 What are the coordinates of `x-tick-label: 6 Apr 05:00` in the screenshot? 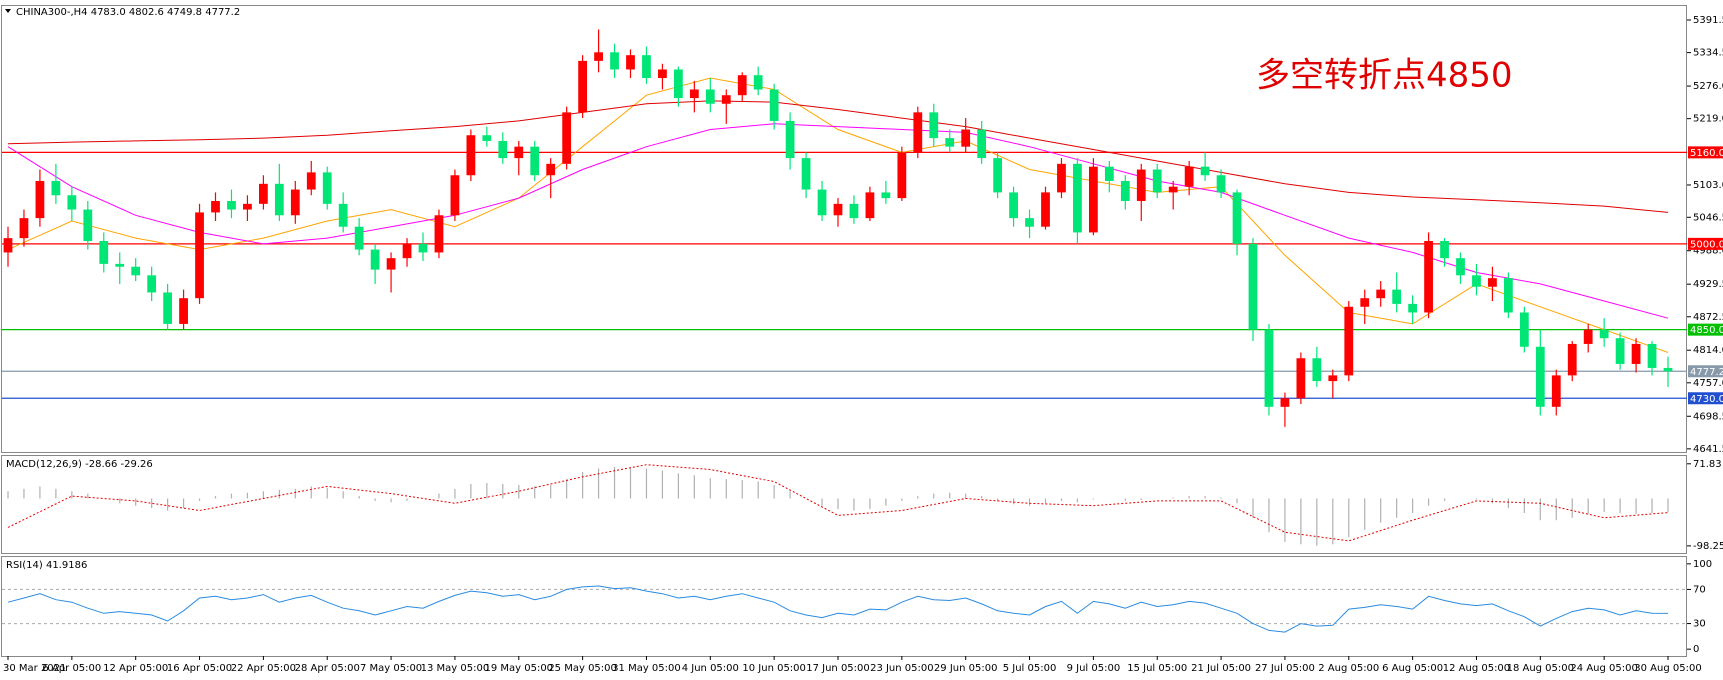 It's located at (71, 668).